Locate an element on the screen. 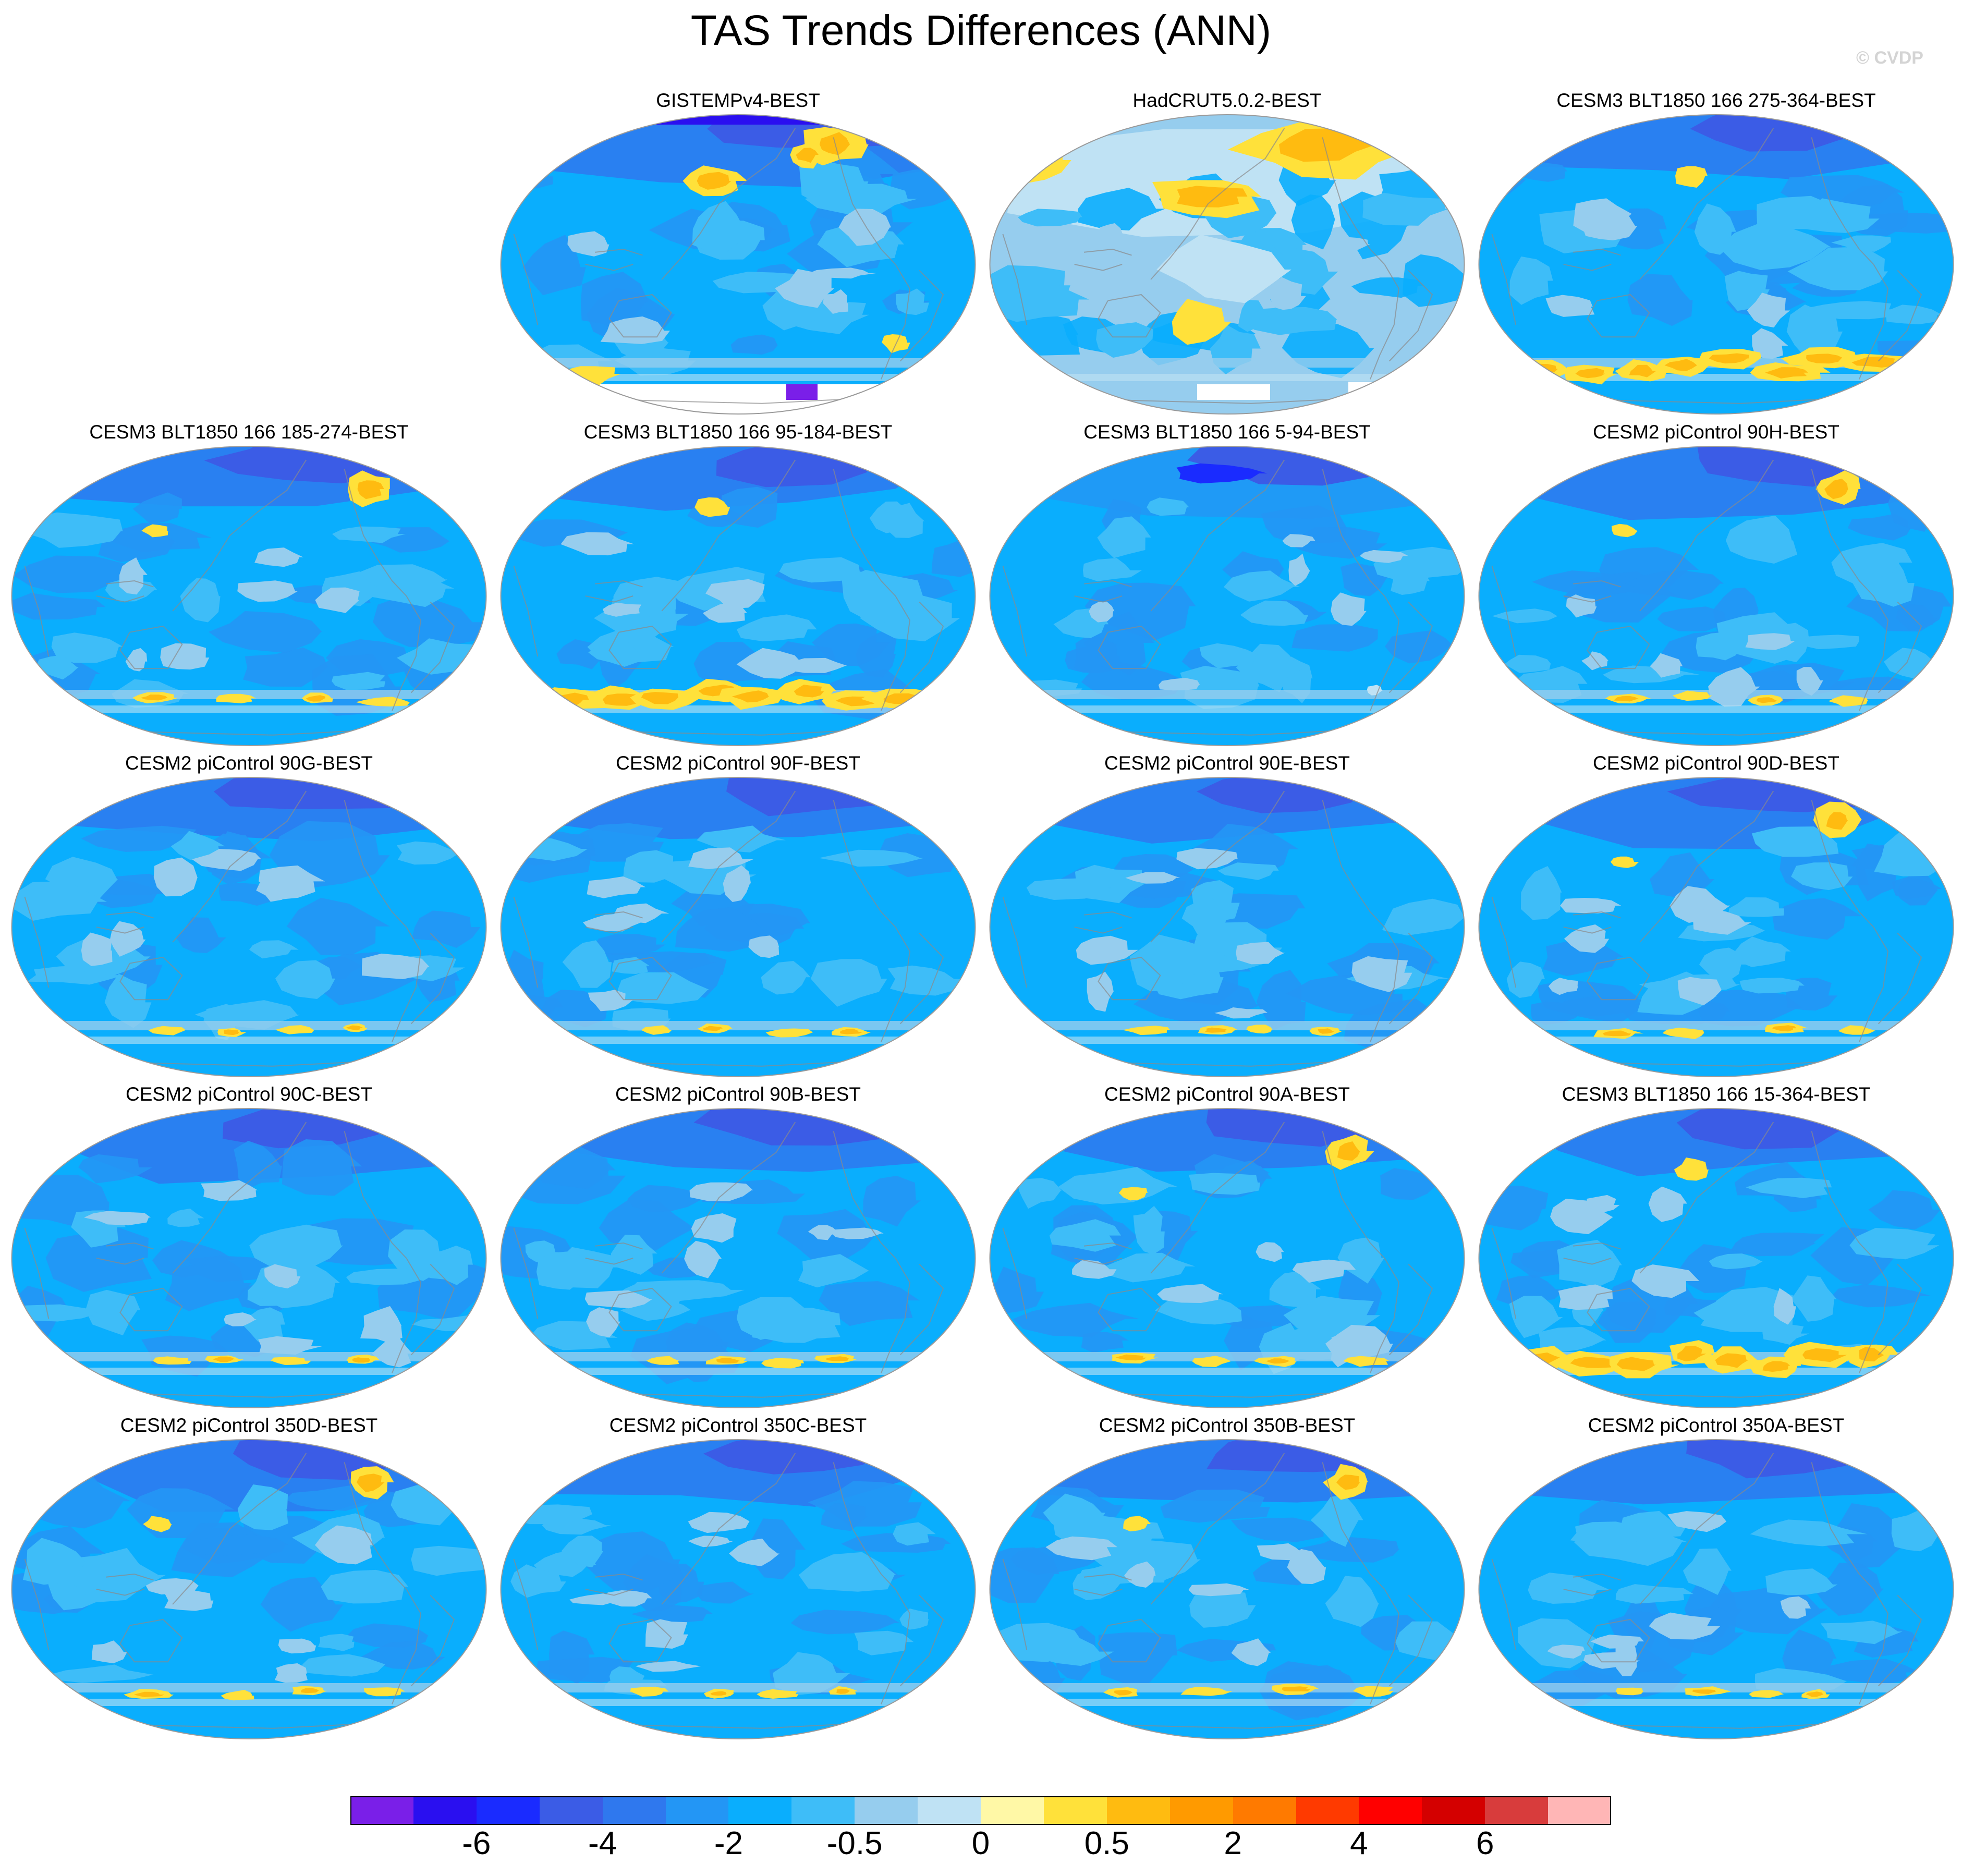  map-panel: CESM3 BLT1850 166 15-364-BEST is located at coordinates (1717, 1246).